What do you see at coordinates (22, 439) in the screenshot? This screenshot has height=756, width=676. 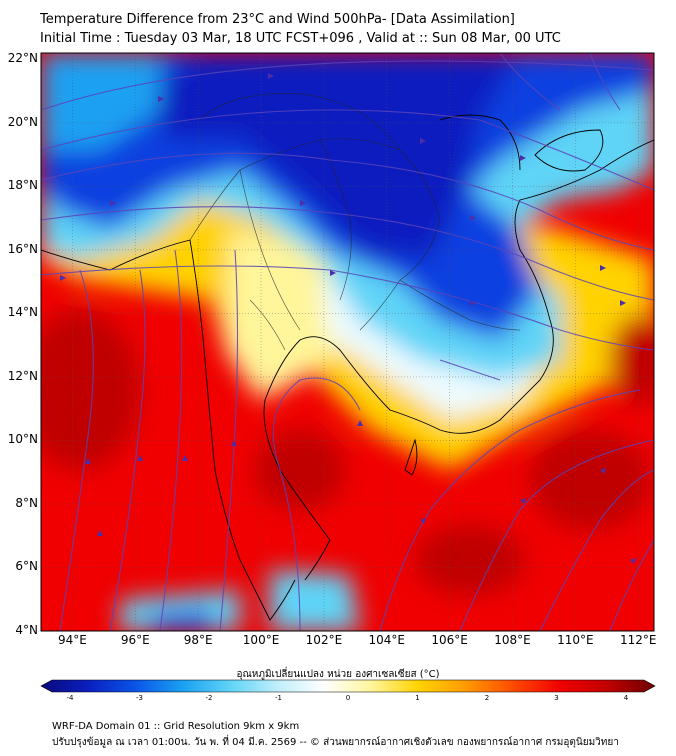 I see `lat-label: 10°N` at bounding box center [22, 439].